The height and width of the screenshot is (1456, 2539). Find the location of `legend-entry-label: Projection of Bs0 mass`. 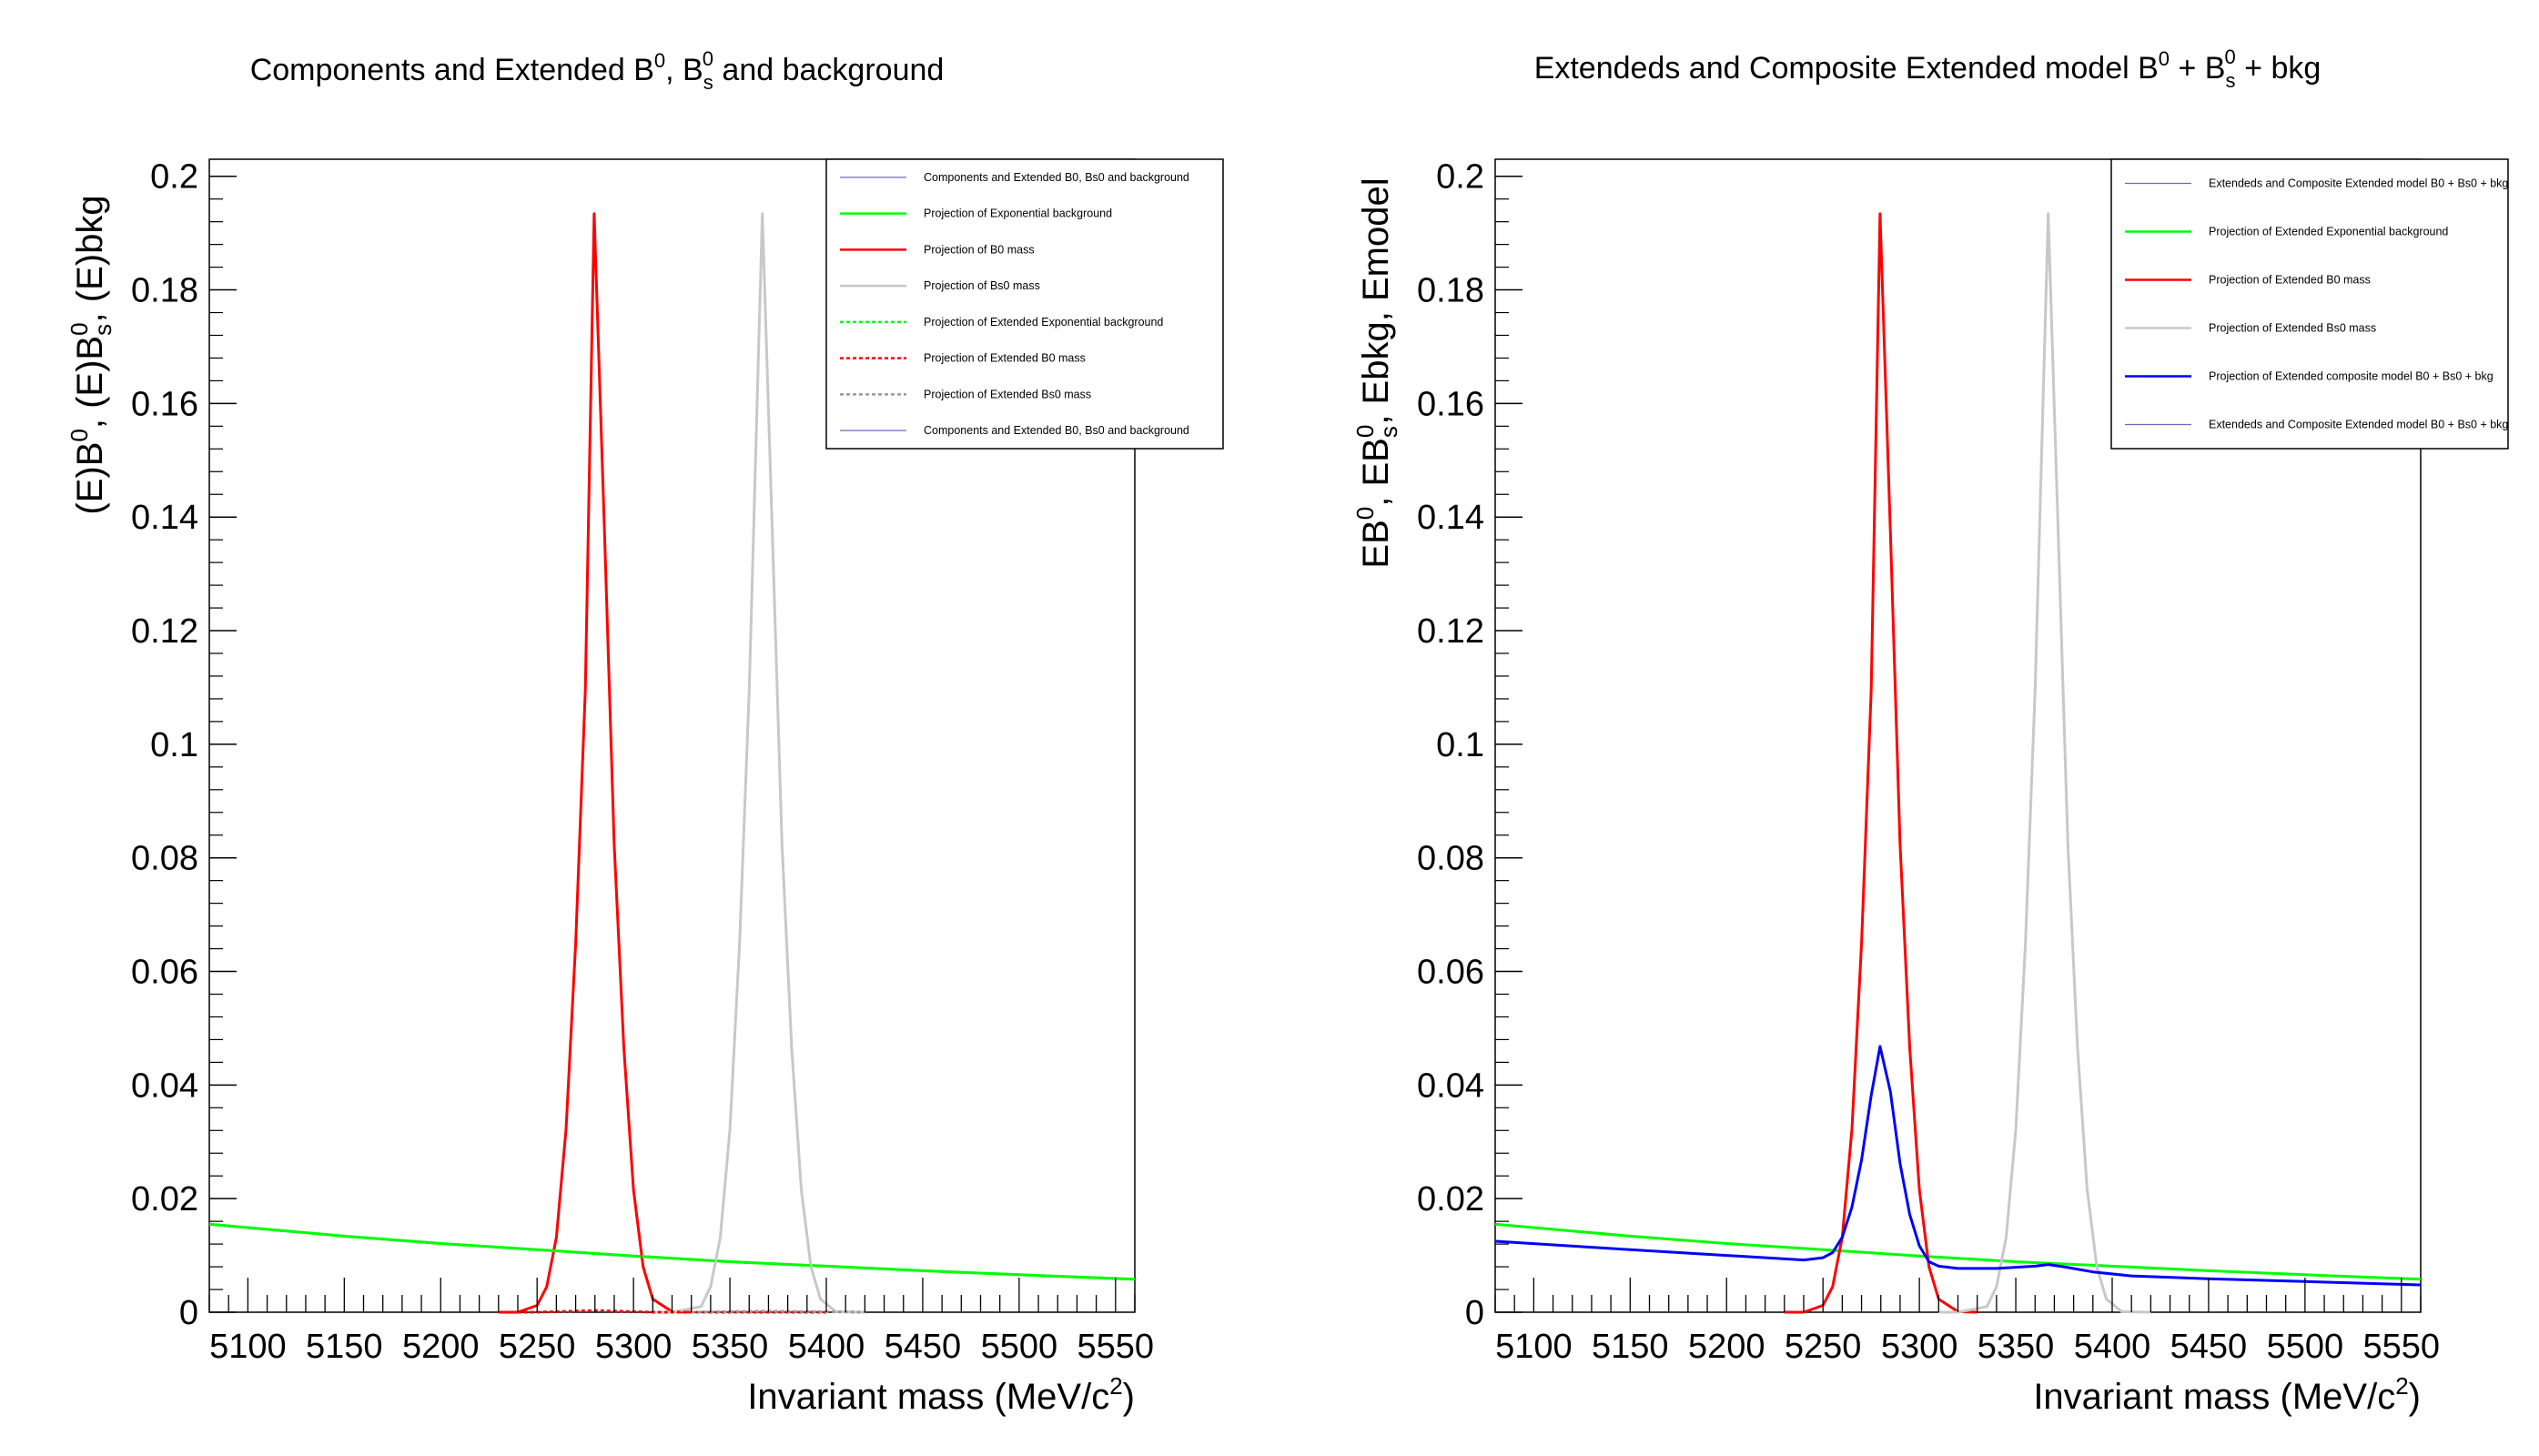

legend-entry-label: Projection of Bs0 mass is located at coordinates (982, 286).